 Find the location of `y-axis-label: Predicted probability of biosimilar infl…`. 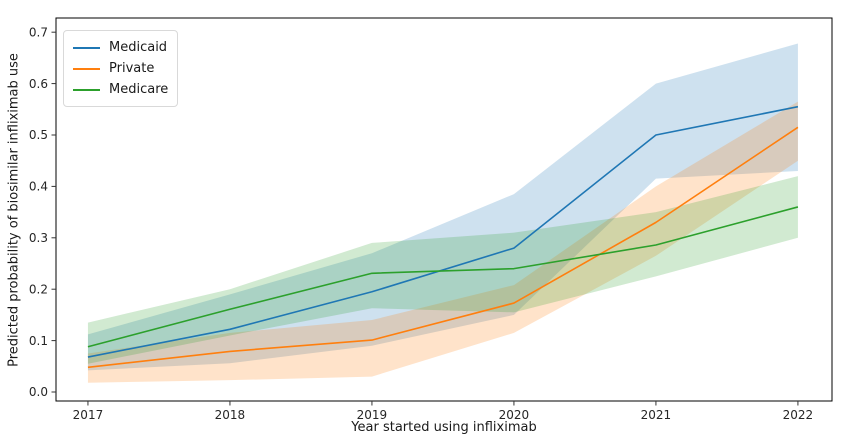

y-axis-label: Predicted probability of biosimilar infl… is located at coordinates (14, 210).